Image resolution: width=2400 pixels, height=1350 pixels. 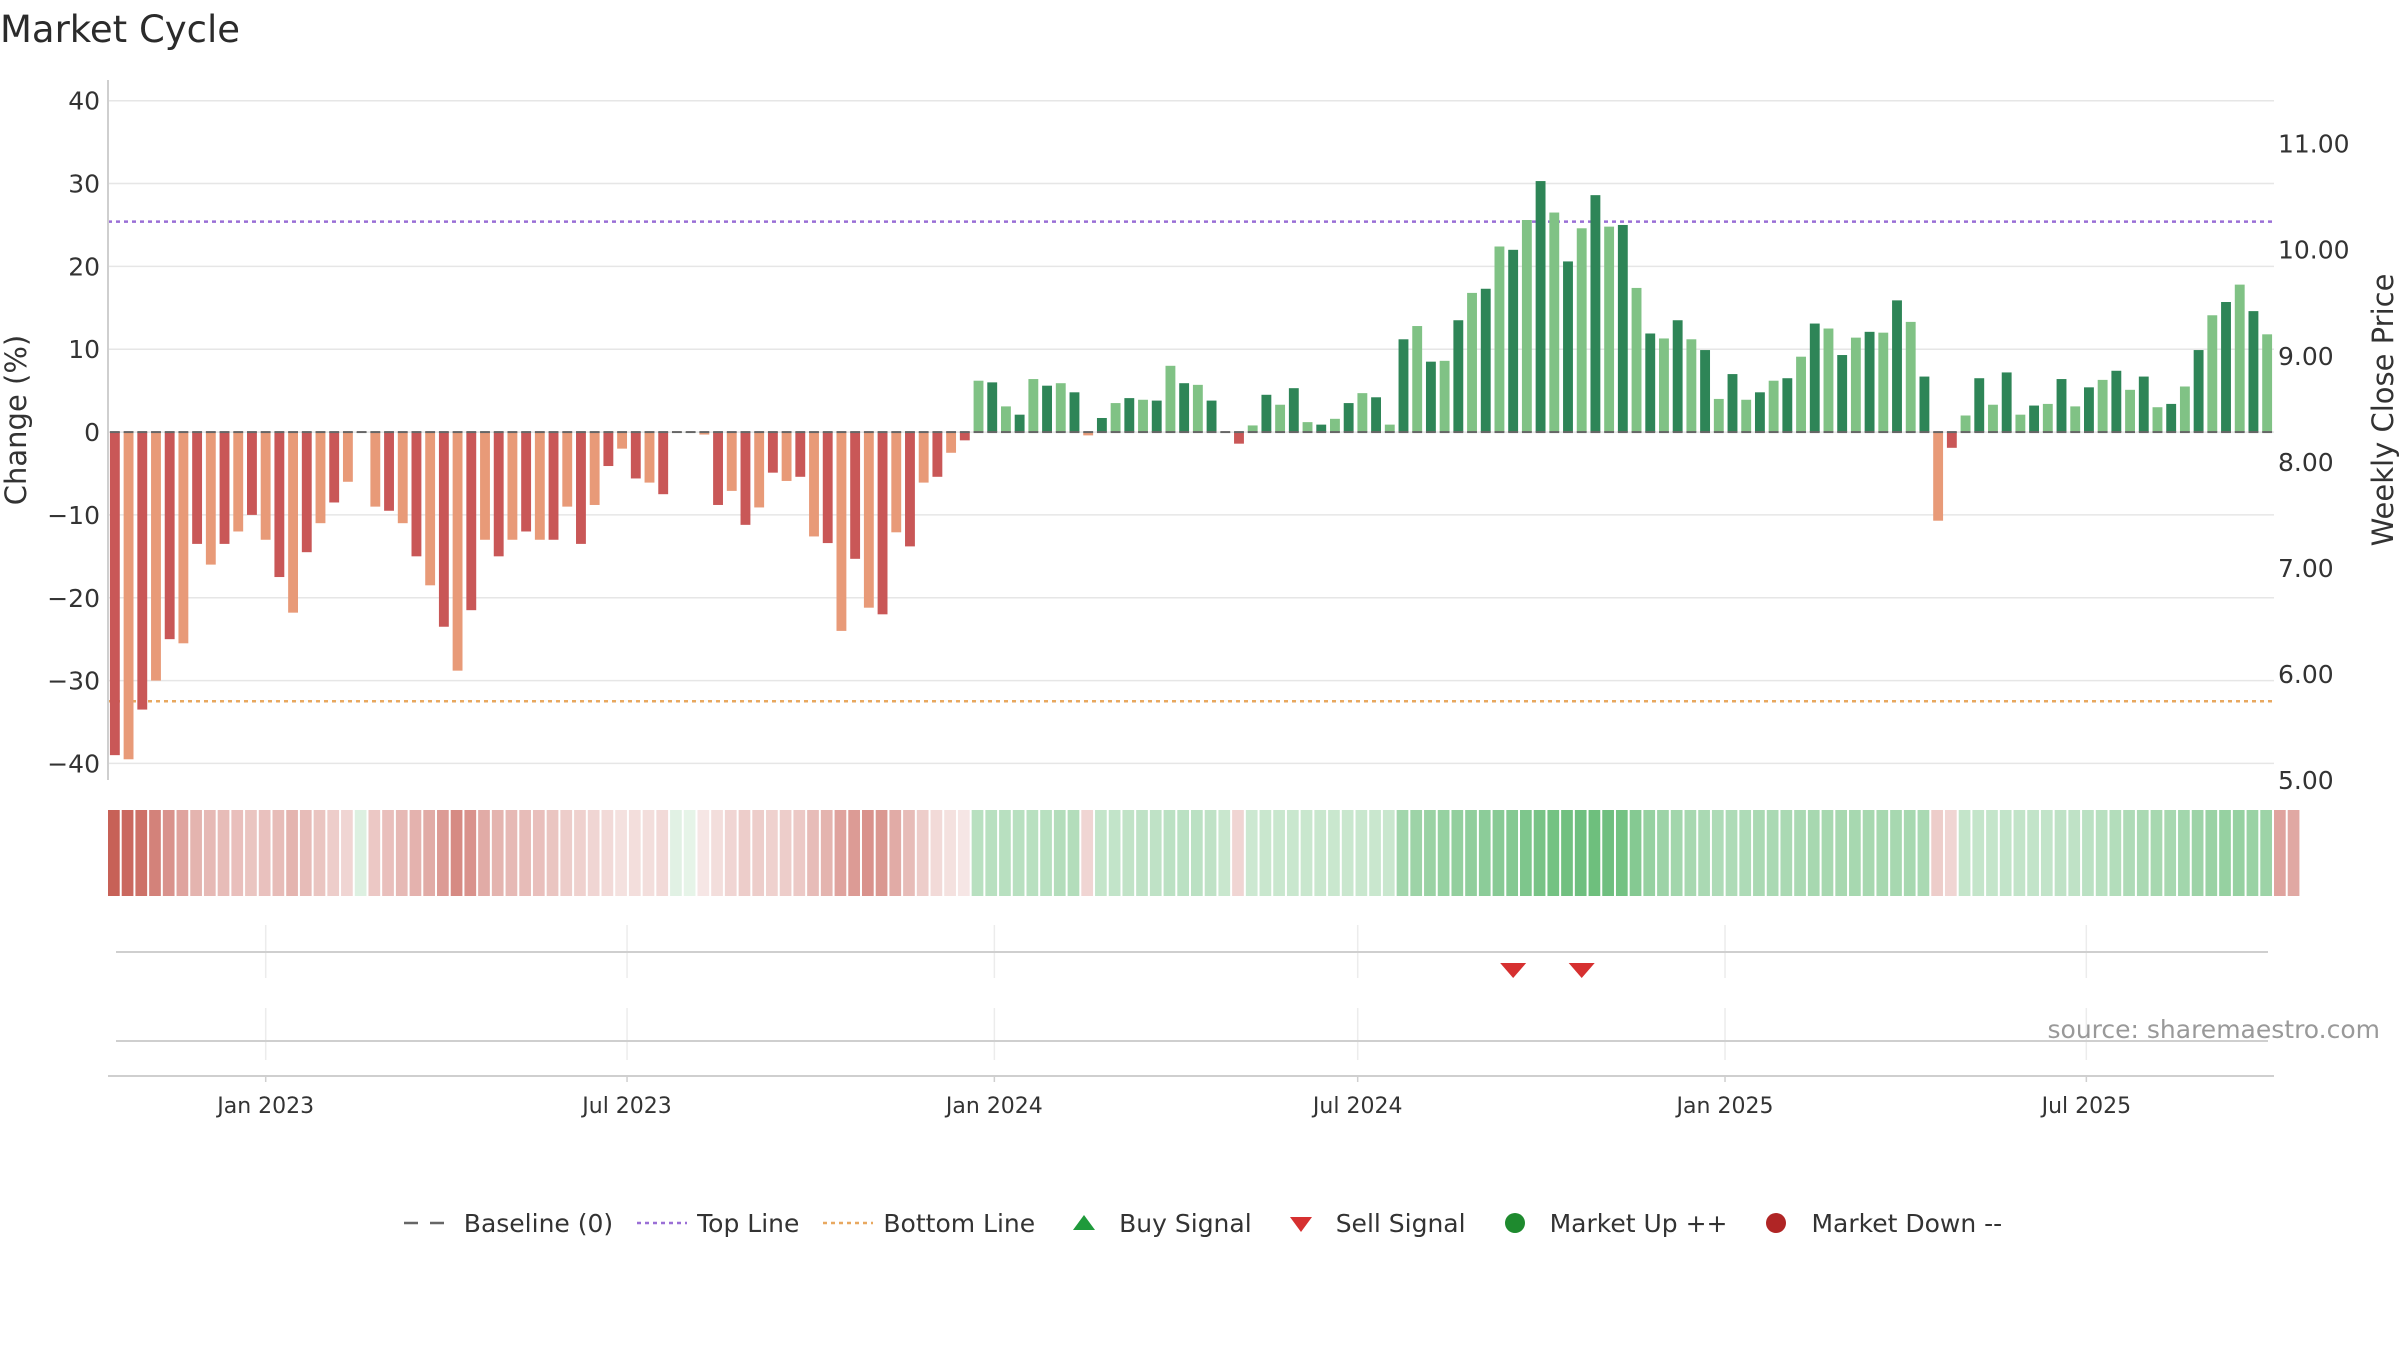 What do you see at coordinates (92, 432) in the screenshot?
I see `y-tick-label: 0` at bounding box center [92, 432].